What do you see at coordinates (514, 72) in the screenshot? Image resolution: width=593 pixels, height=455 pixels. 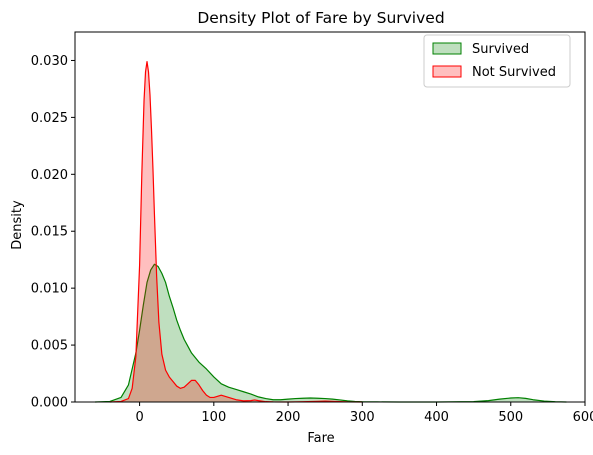 I see `legend-label-not-survived: Not Survived` at bounding box center [514, 72].